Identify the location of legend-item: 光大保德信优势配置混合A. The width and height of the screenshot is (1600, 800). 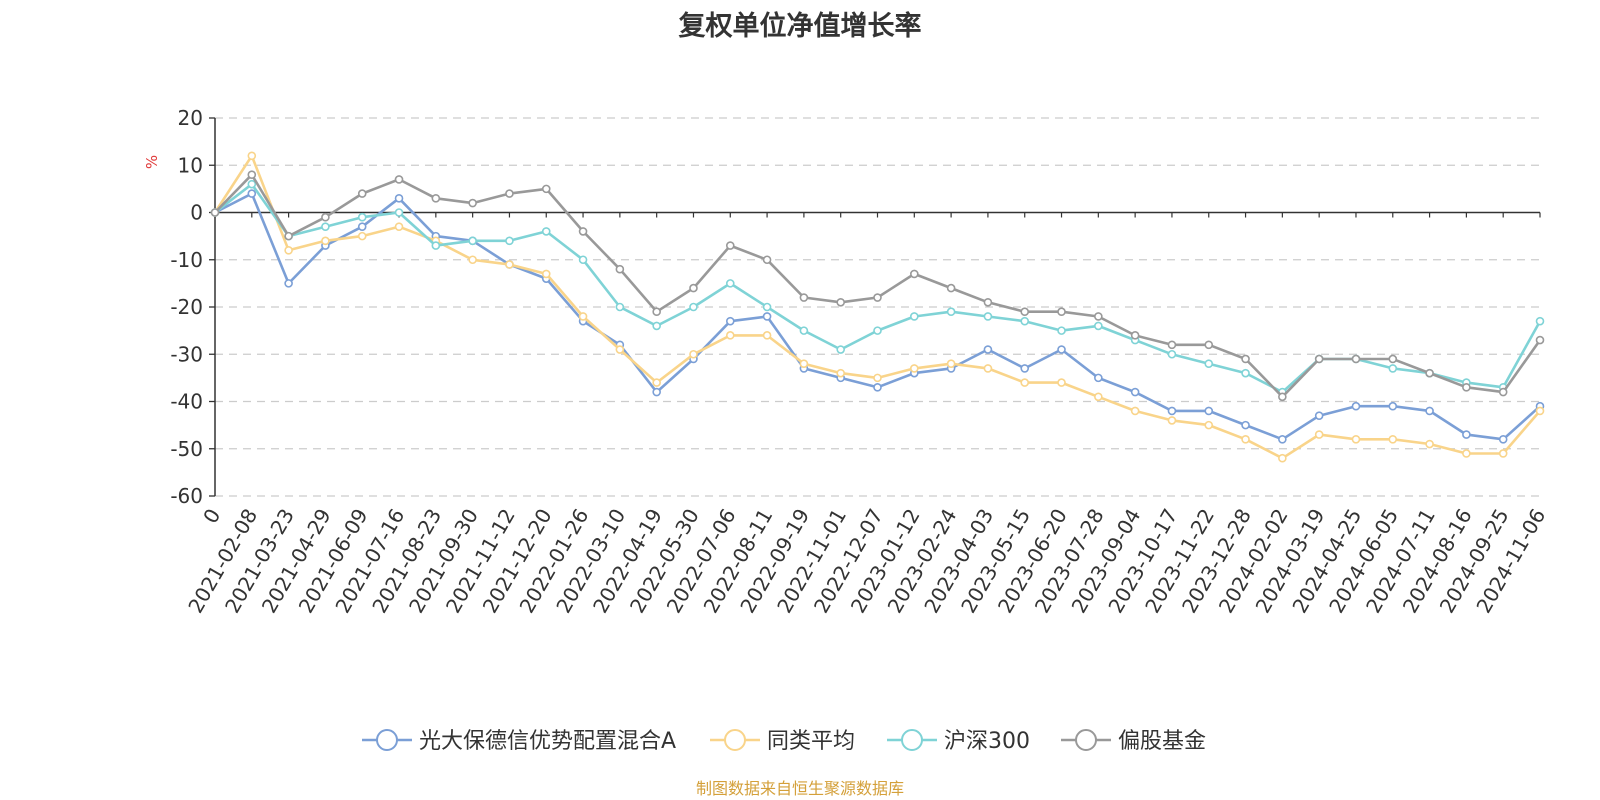
(519, 741).